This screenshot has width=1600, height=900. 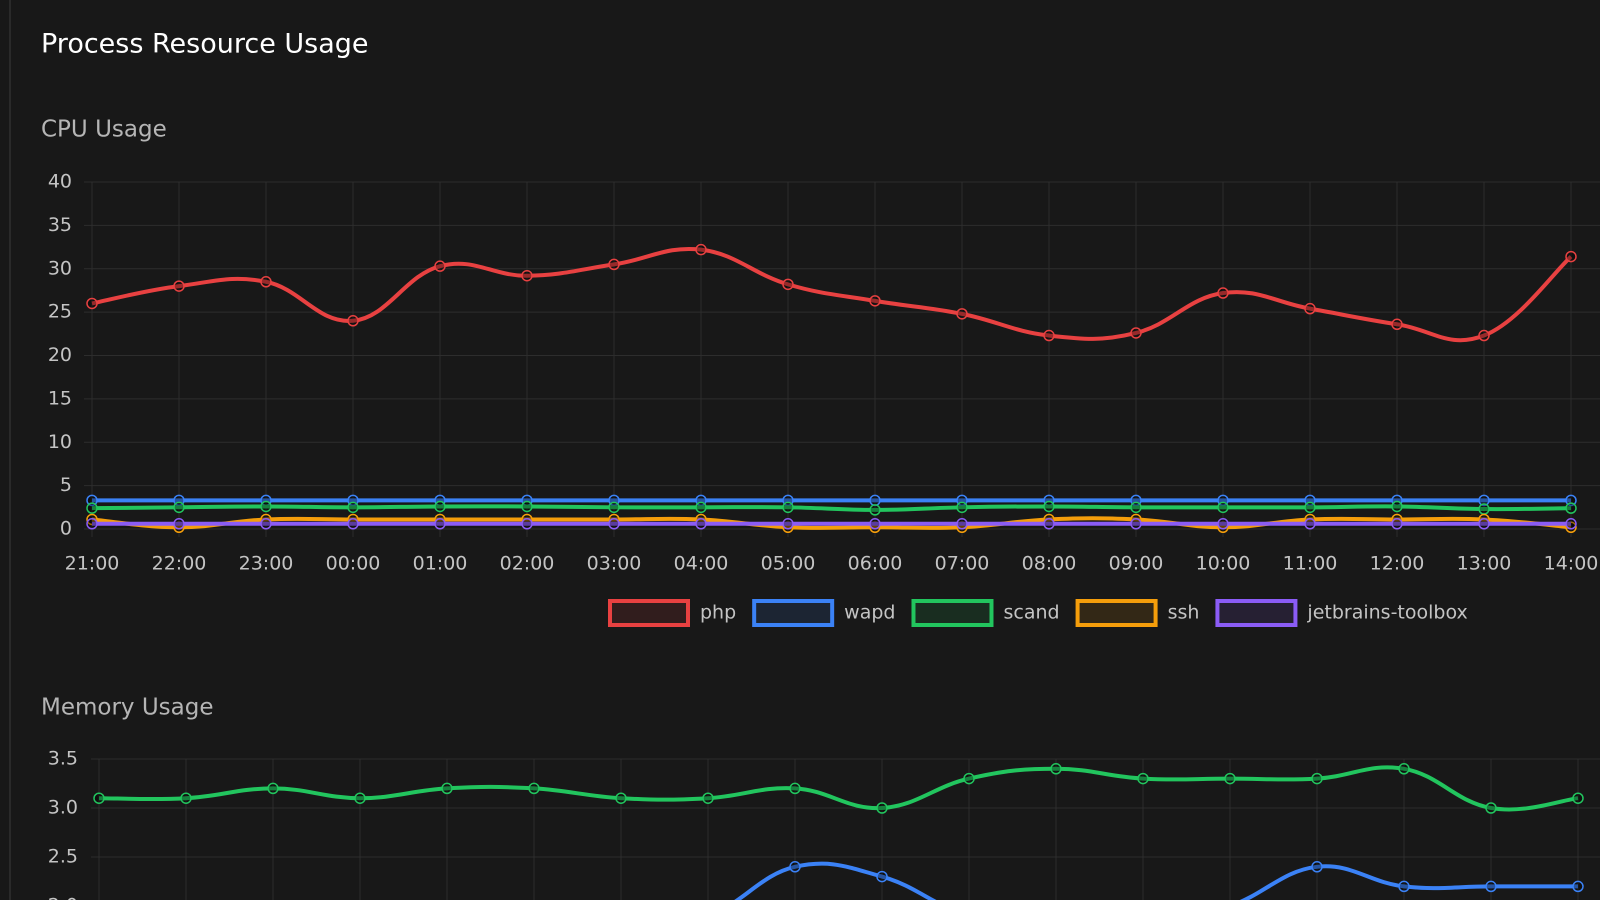 I want to click on y-tick-label: 40, so click(x=60, y=182).